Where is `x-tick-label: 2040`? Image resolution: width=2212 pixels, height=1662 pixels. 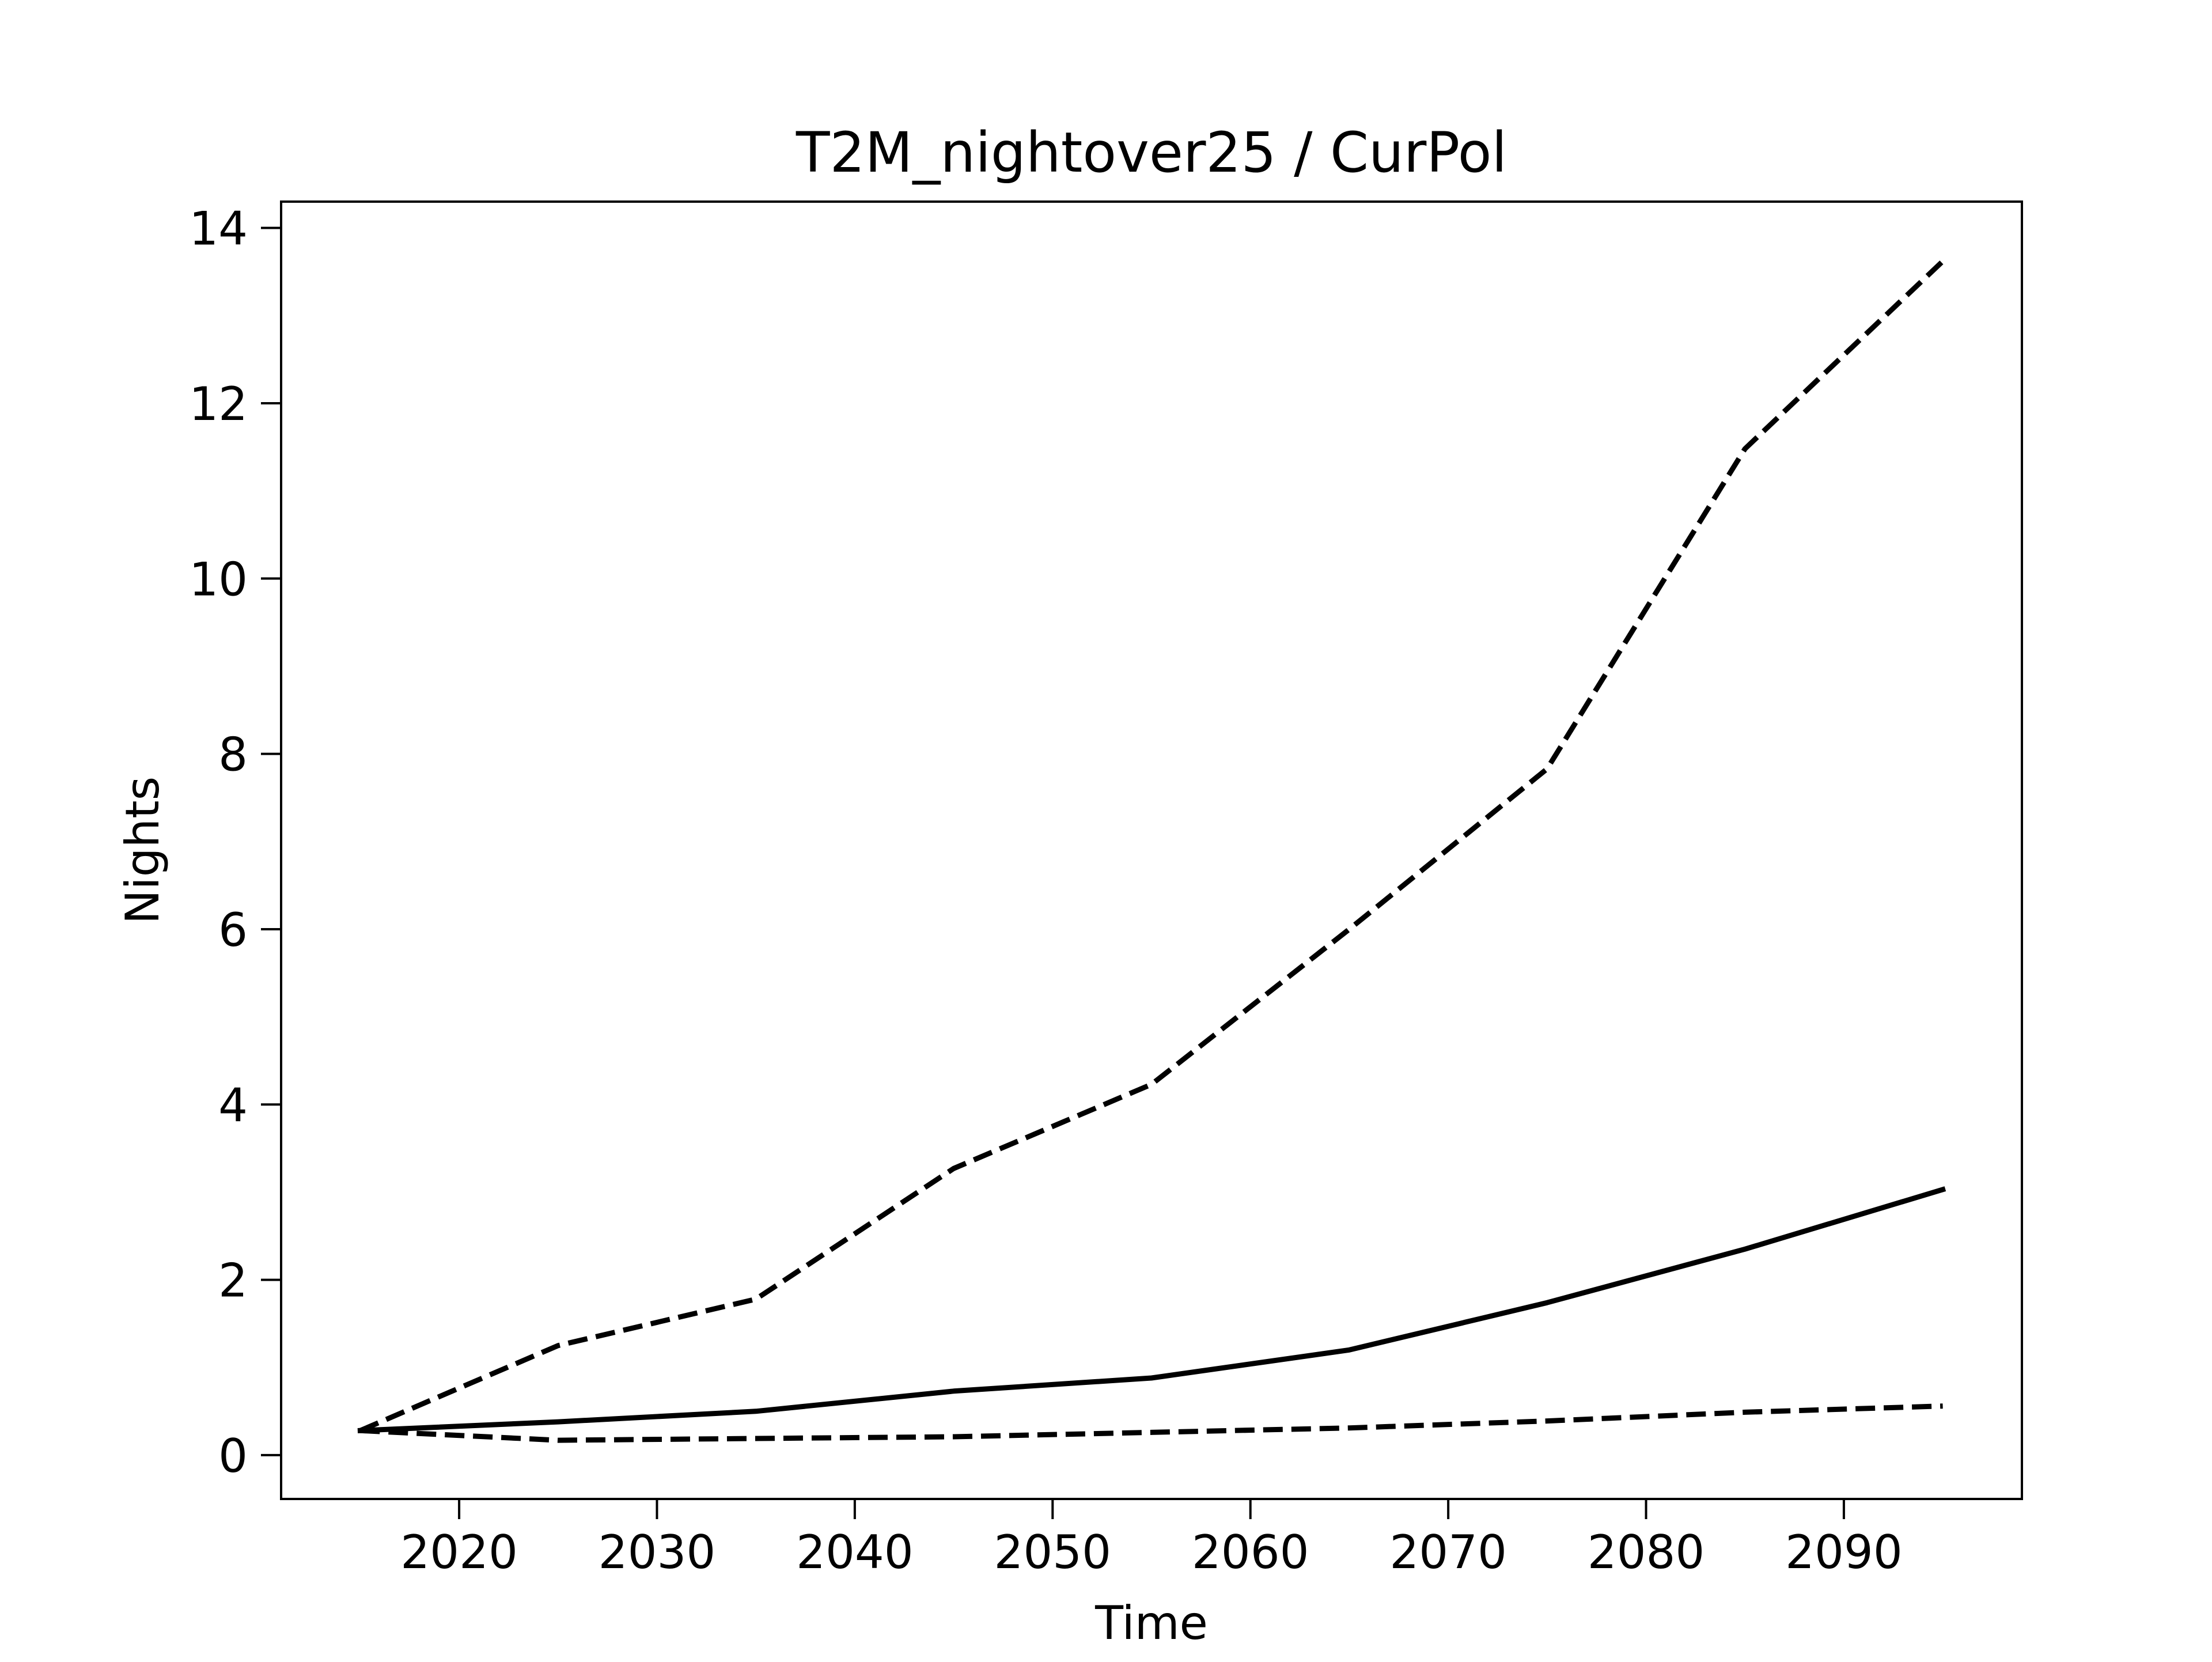
x-tick-label: 2040 is located at coordinates (855, 1552).